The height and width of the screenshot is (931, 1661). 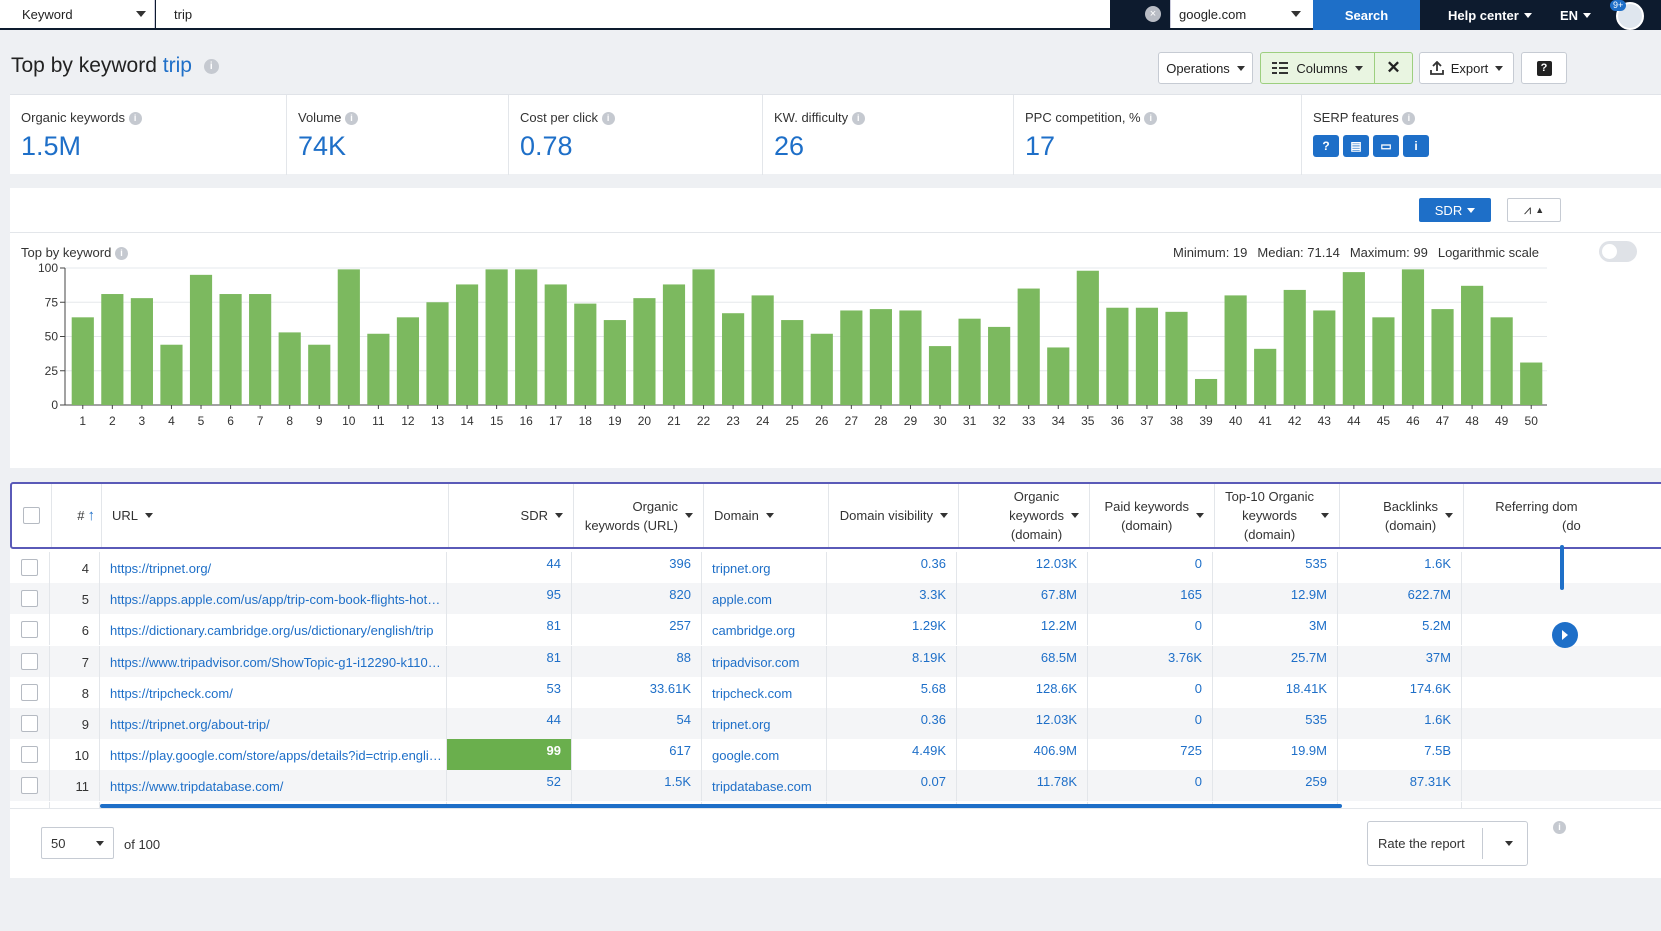 I want to click on total-count: of 100, so click(x=142, y=844).